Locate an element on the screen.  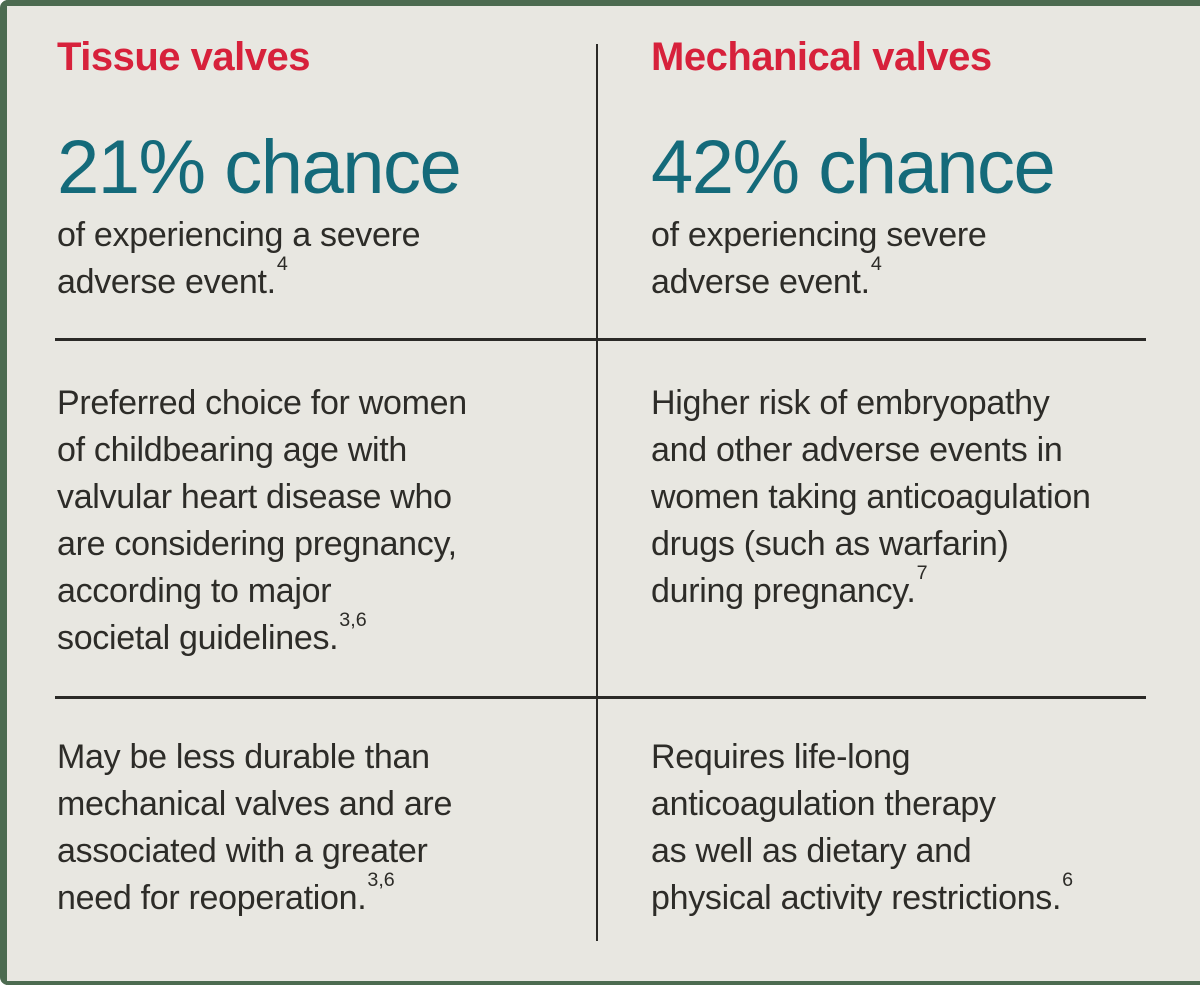
tissue-stat-caption: of experiencing a severe adverse event.4 is located at coordinates (309, 259).